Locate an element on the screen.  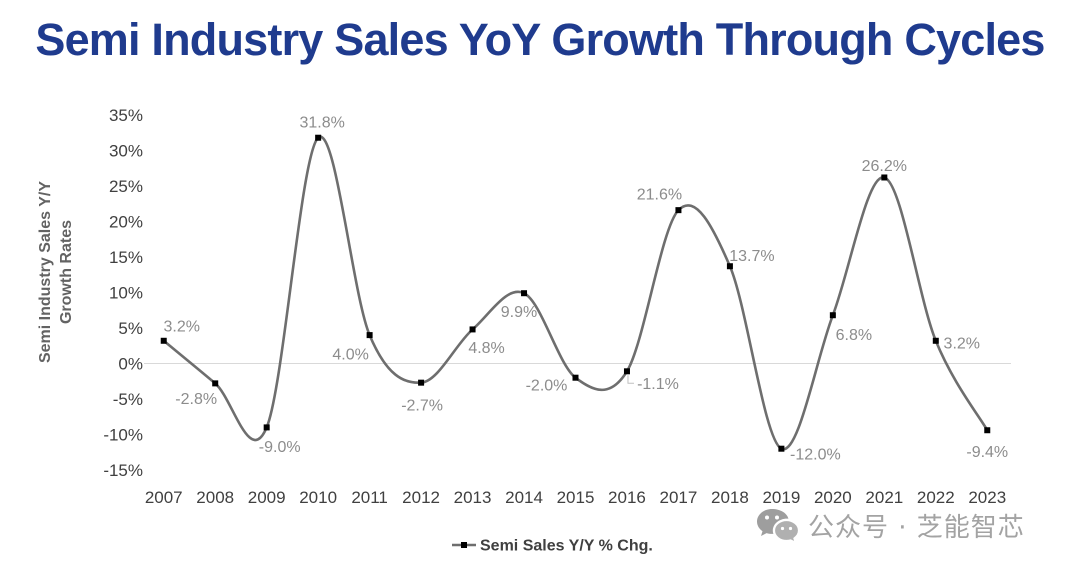
legend: Semi Sales Y/Y % Chg. is located at coordinates (552, 546).